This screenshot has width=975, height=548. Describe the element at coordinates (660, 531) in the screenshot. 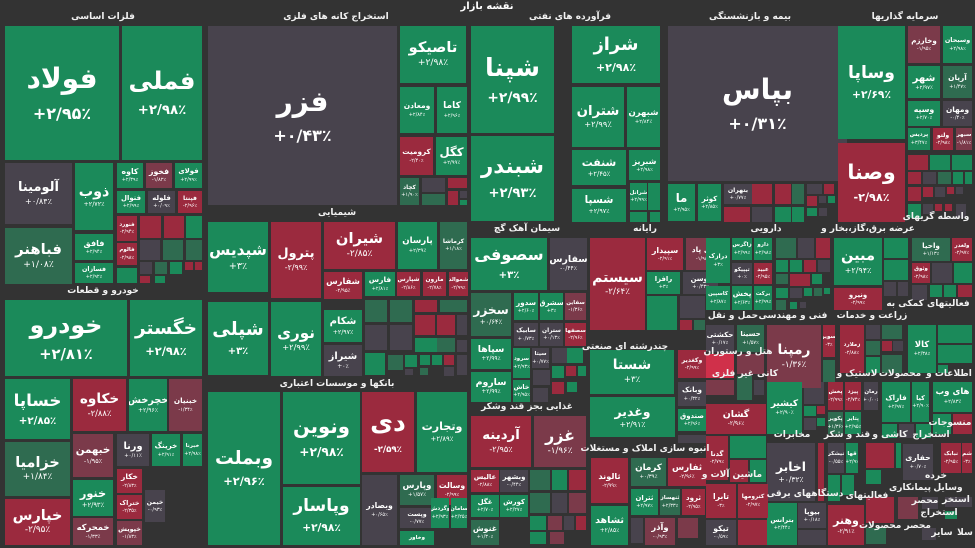

I see `stock-tile: وآذر -۰/۹۳٪` at that location.